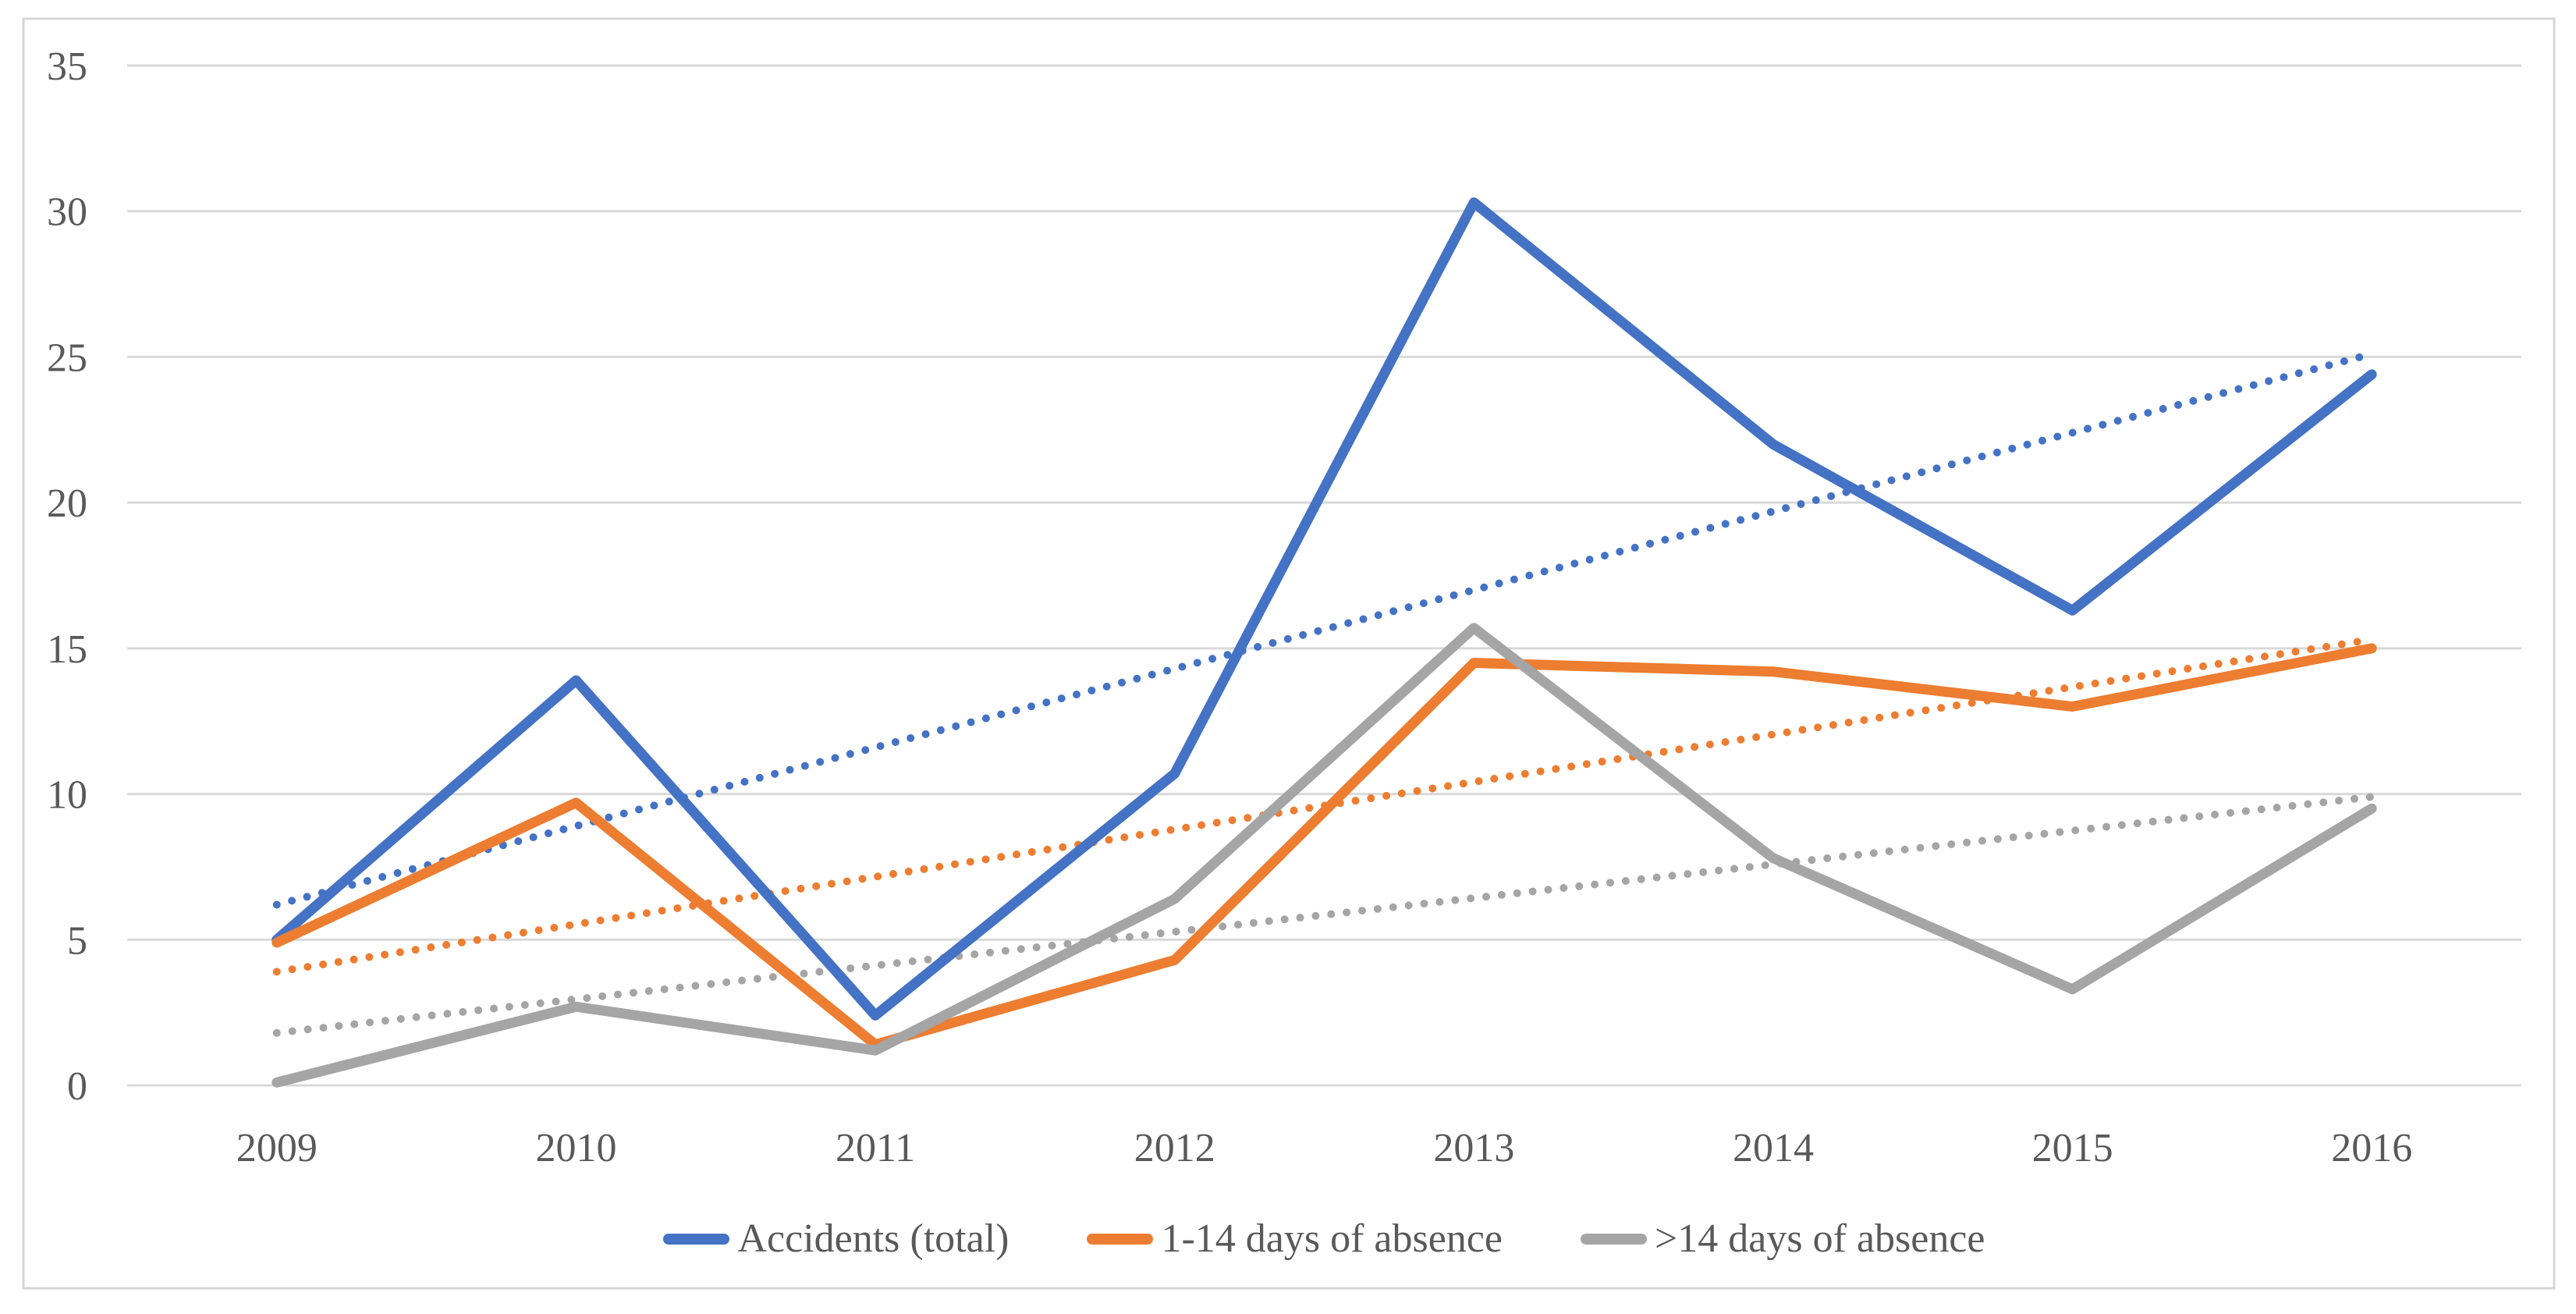  I want to click on legend-item-1-14-days-of-absence: 1-14 days of absence, so click(1295, 1239).